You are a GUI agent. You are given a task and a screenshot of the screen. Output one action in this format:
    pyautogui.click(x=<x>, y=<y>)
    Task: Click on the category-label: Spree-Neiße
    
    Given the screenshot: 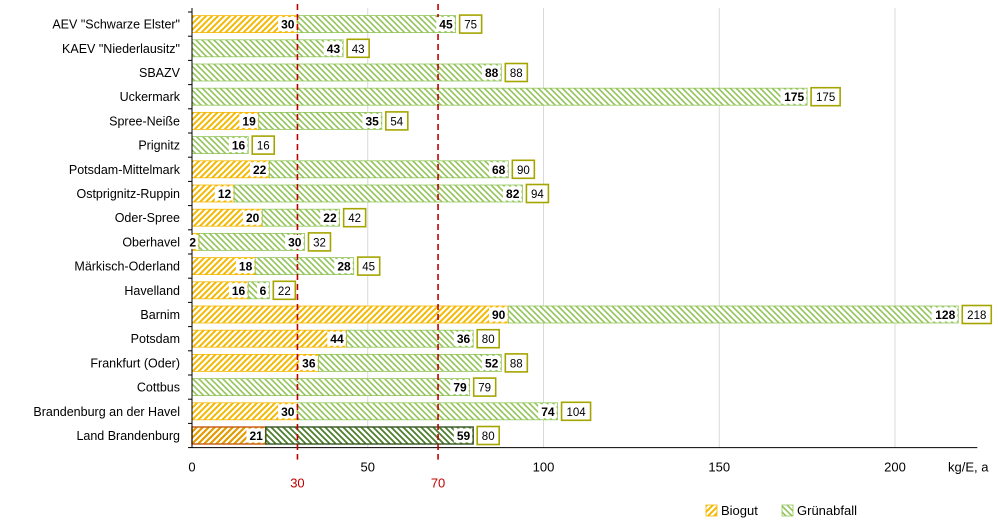 What is the action you would take?
    pyautogui.click(x=144, y=121)
    